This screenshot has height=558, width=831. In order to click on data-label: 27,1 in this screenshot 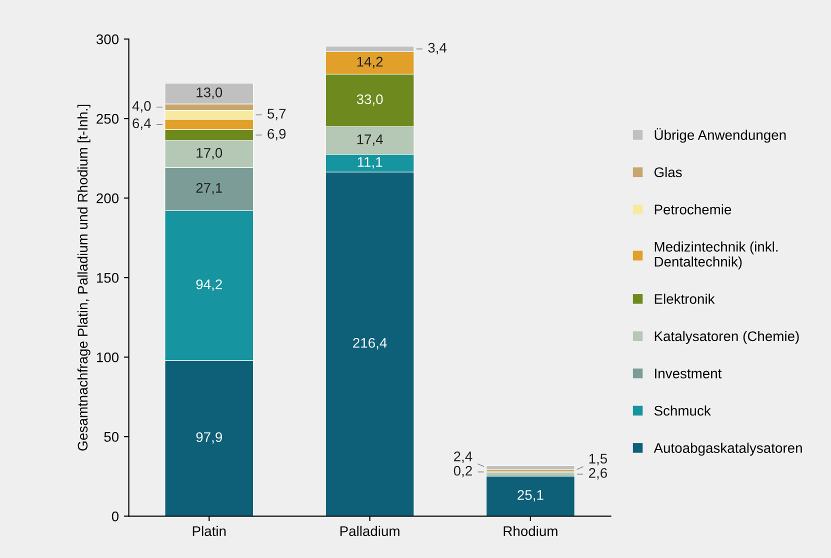, I will do `click(209, 188)`.